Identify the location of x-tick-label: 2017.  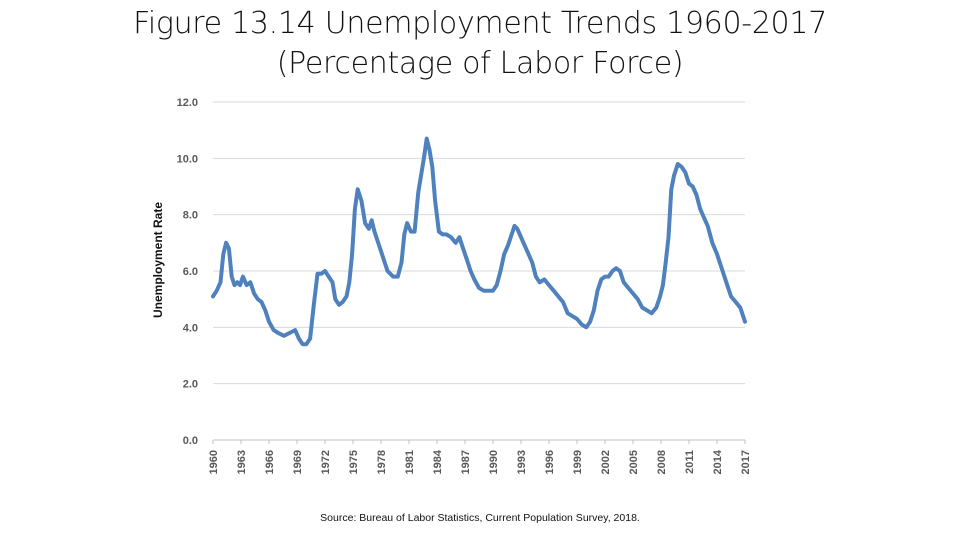
(746, 462).